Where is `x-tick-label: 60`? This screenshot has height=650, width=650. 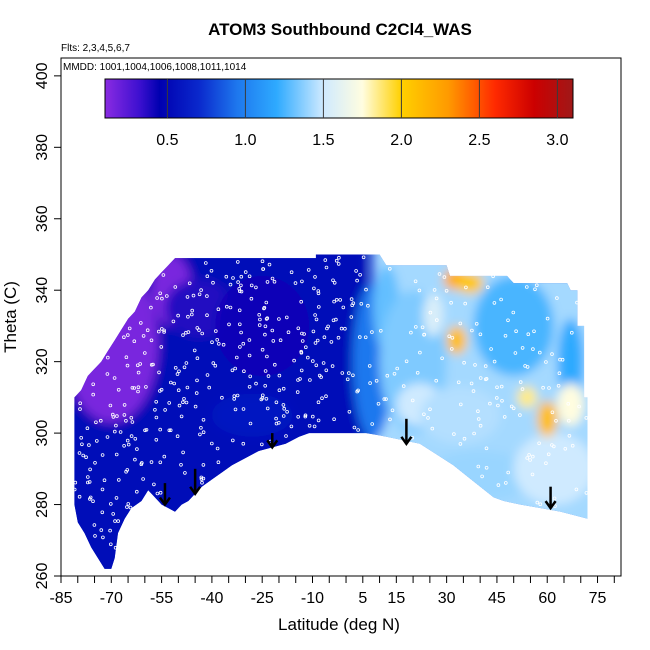 x-tick-label: 60 is located at coordinates (547, 598).